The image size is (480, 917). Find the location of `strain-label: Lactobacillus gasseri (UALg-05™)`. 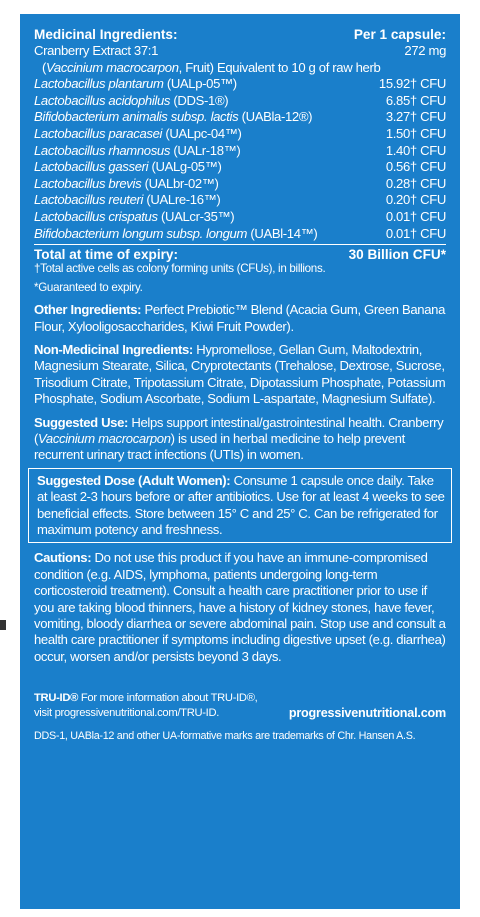

strain-label: Lactobacillus gasseri (UALg-05™) is located at coordinates (128, 167).